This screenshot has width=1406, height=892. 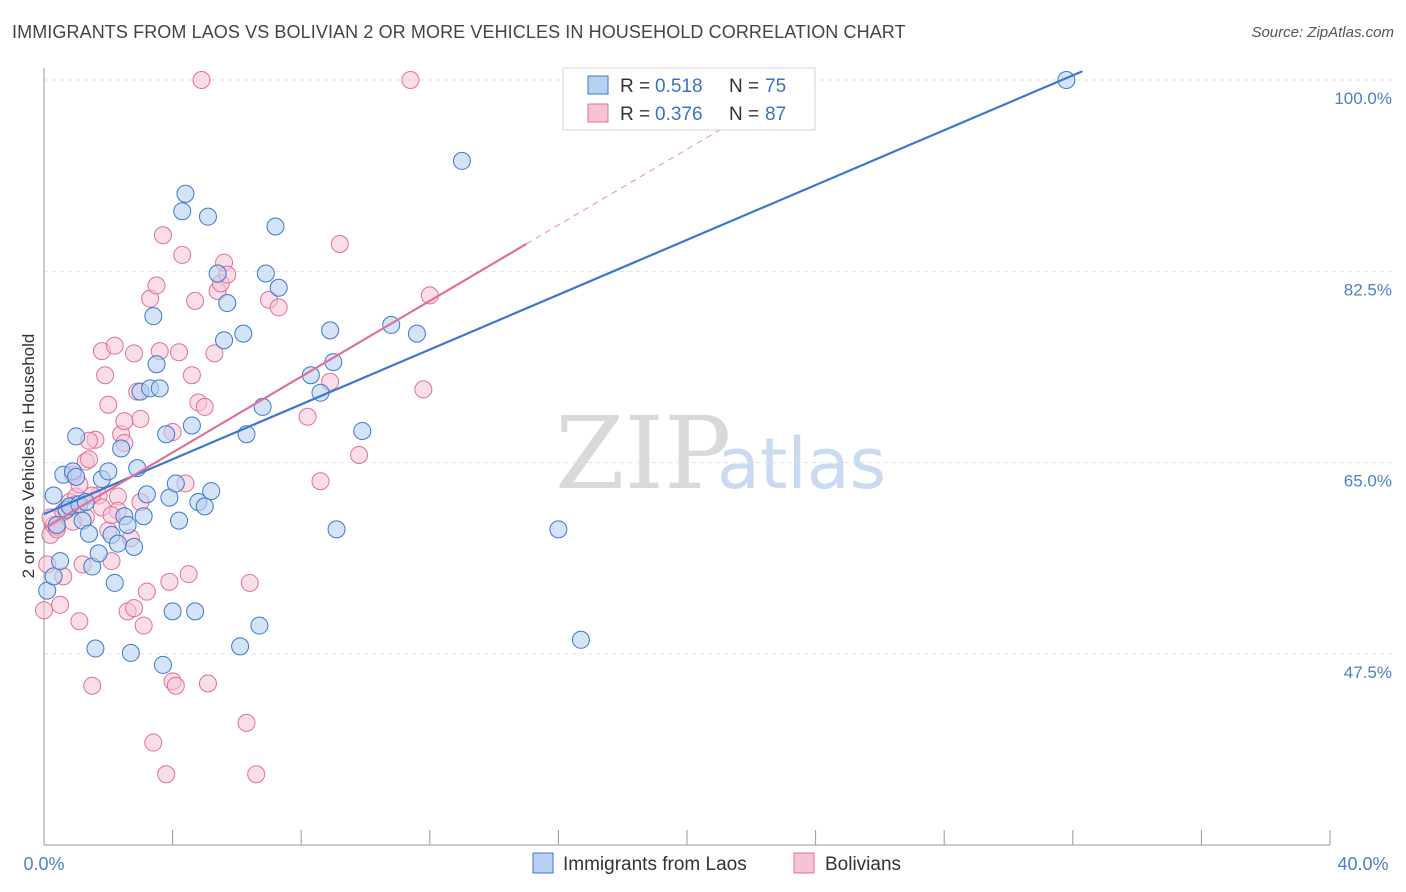 What do you see at coordinates (863, 864) in the screenshot?
I see `bottom-legend-label-bolivians: Bolivians` at bounding box center [863, 864].